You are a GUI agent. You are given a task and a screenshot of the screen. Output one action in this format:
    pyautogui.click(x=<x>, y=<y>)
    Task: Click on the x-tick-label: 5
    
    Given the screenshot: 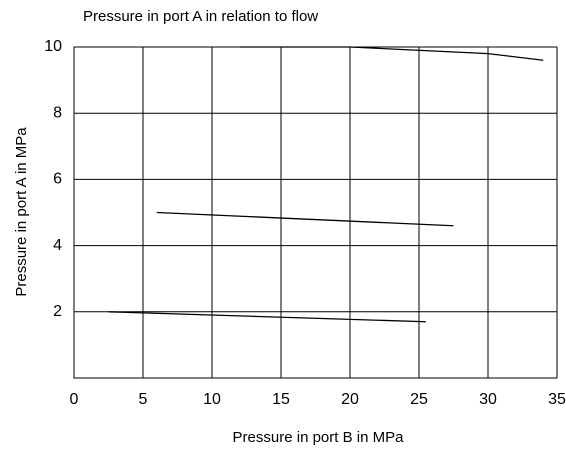 What is the action you would take?
    pyautogui.click(x=143, y=399)
    